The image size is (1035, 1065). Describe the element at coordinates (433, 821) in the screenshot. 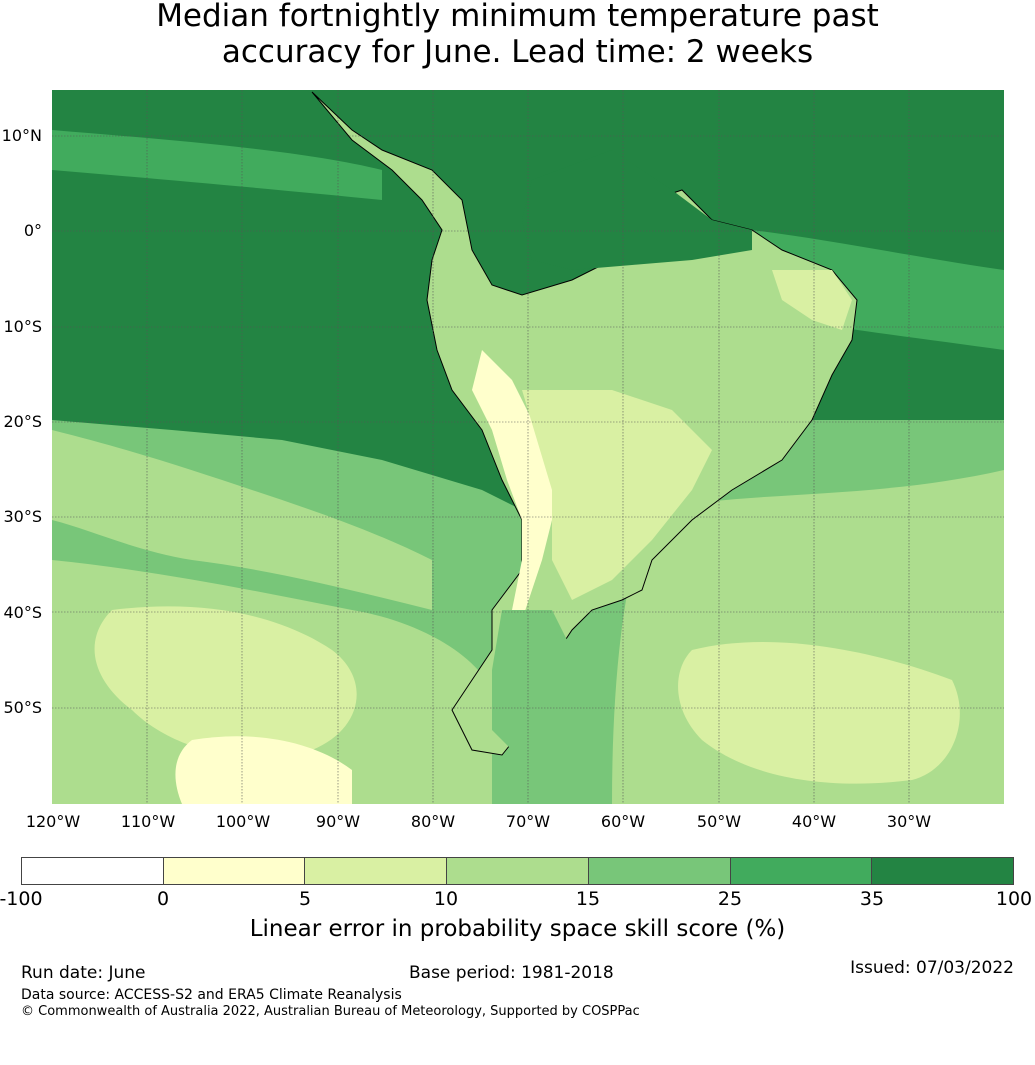

I see `lon-label-80w: 80°W` at that location.